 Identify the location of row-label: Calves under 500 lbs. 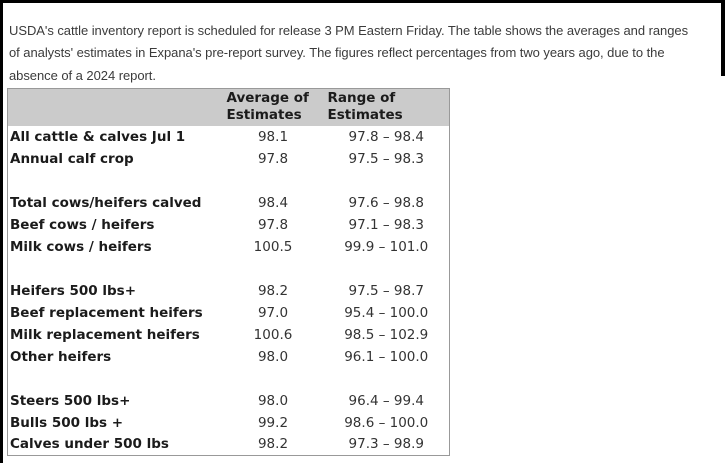
(89, 444).